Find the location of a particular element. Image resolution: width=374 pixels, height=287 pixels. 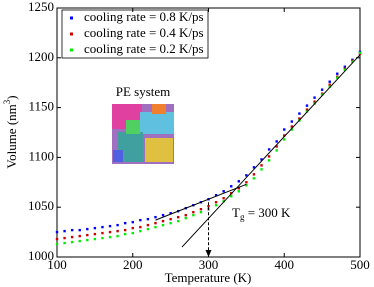

y-axis-label: Volume (nm3) is located at coordinates (10, 131).